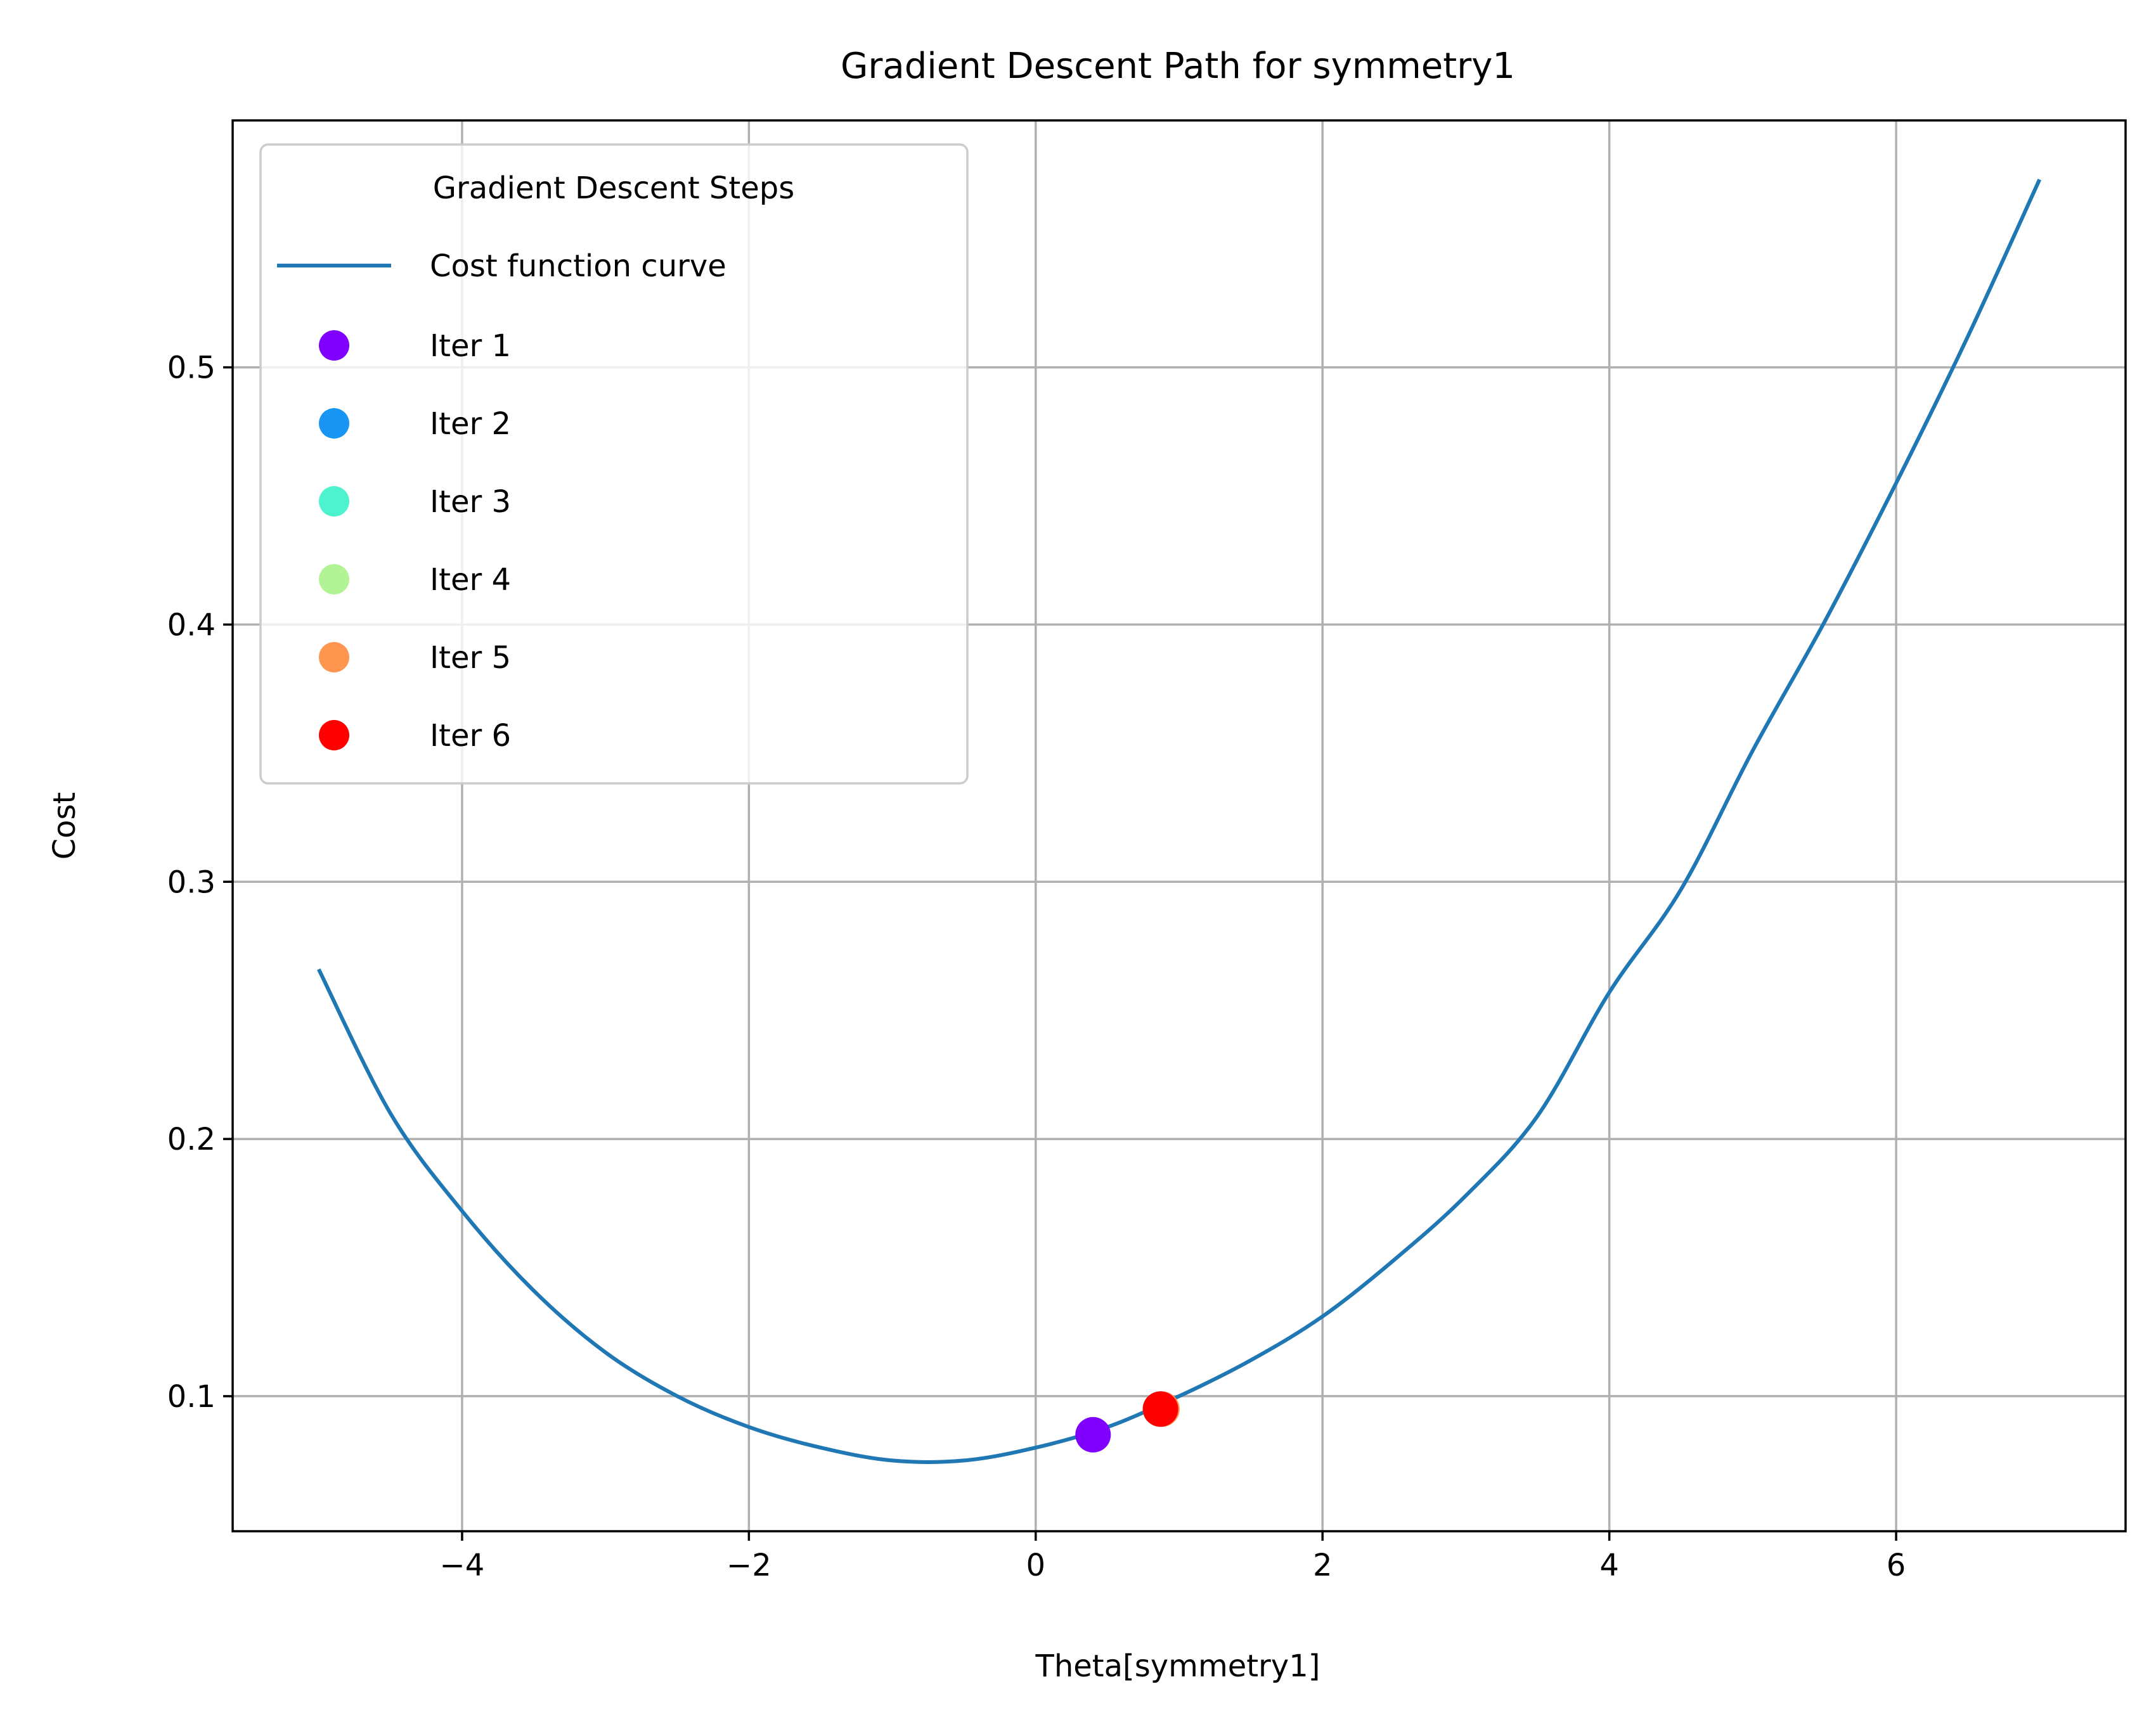  I want to click on x-tick-label: 6, so click(1896, 1565).